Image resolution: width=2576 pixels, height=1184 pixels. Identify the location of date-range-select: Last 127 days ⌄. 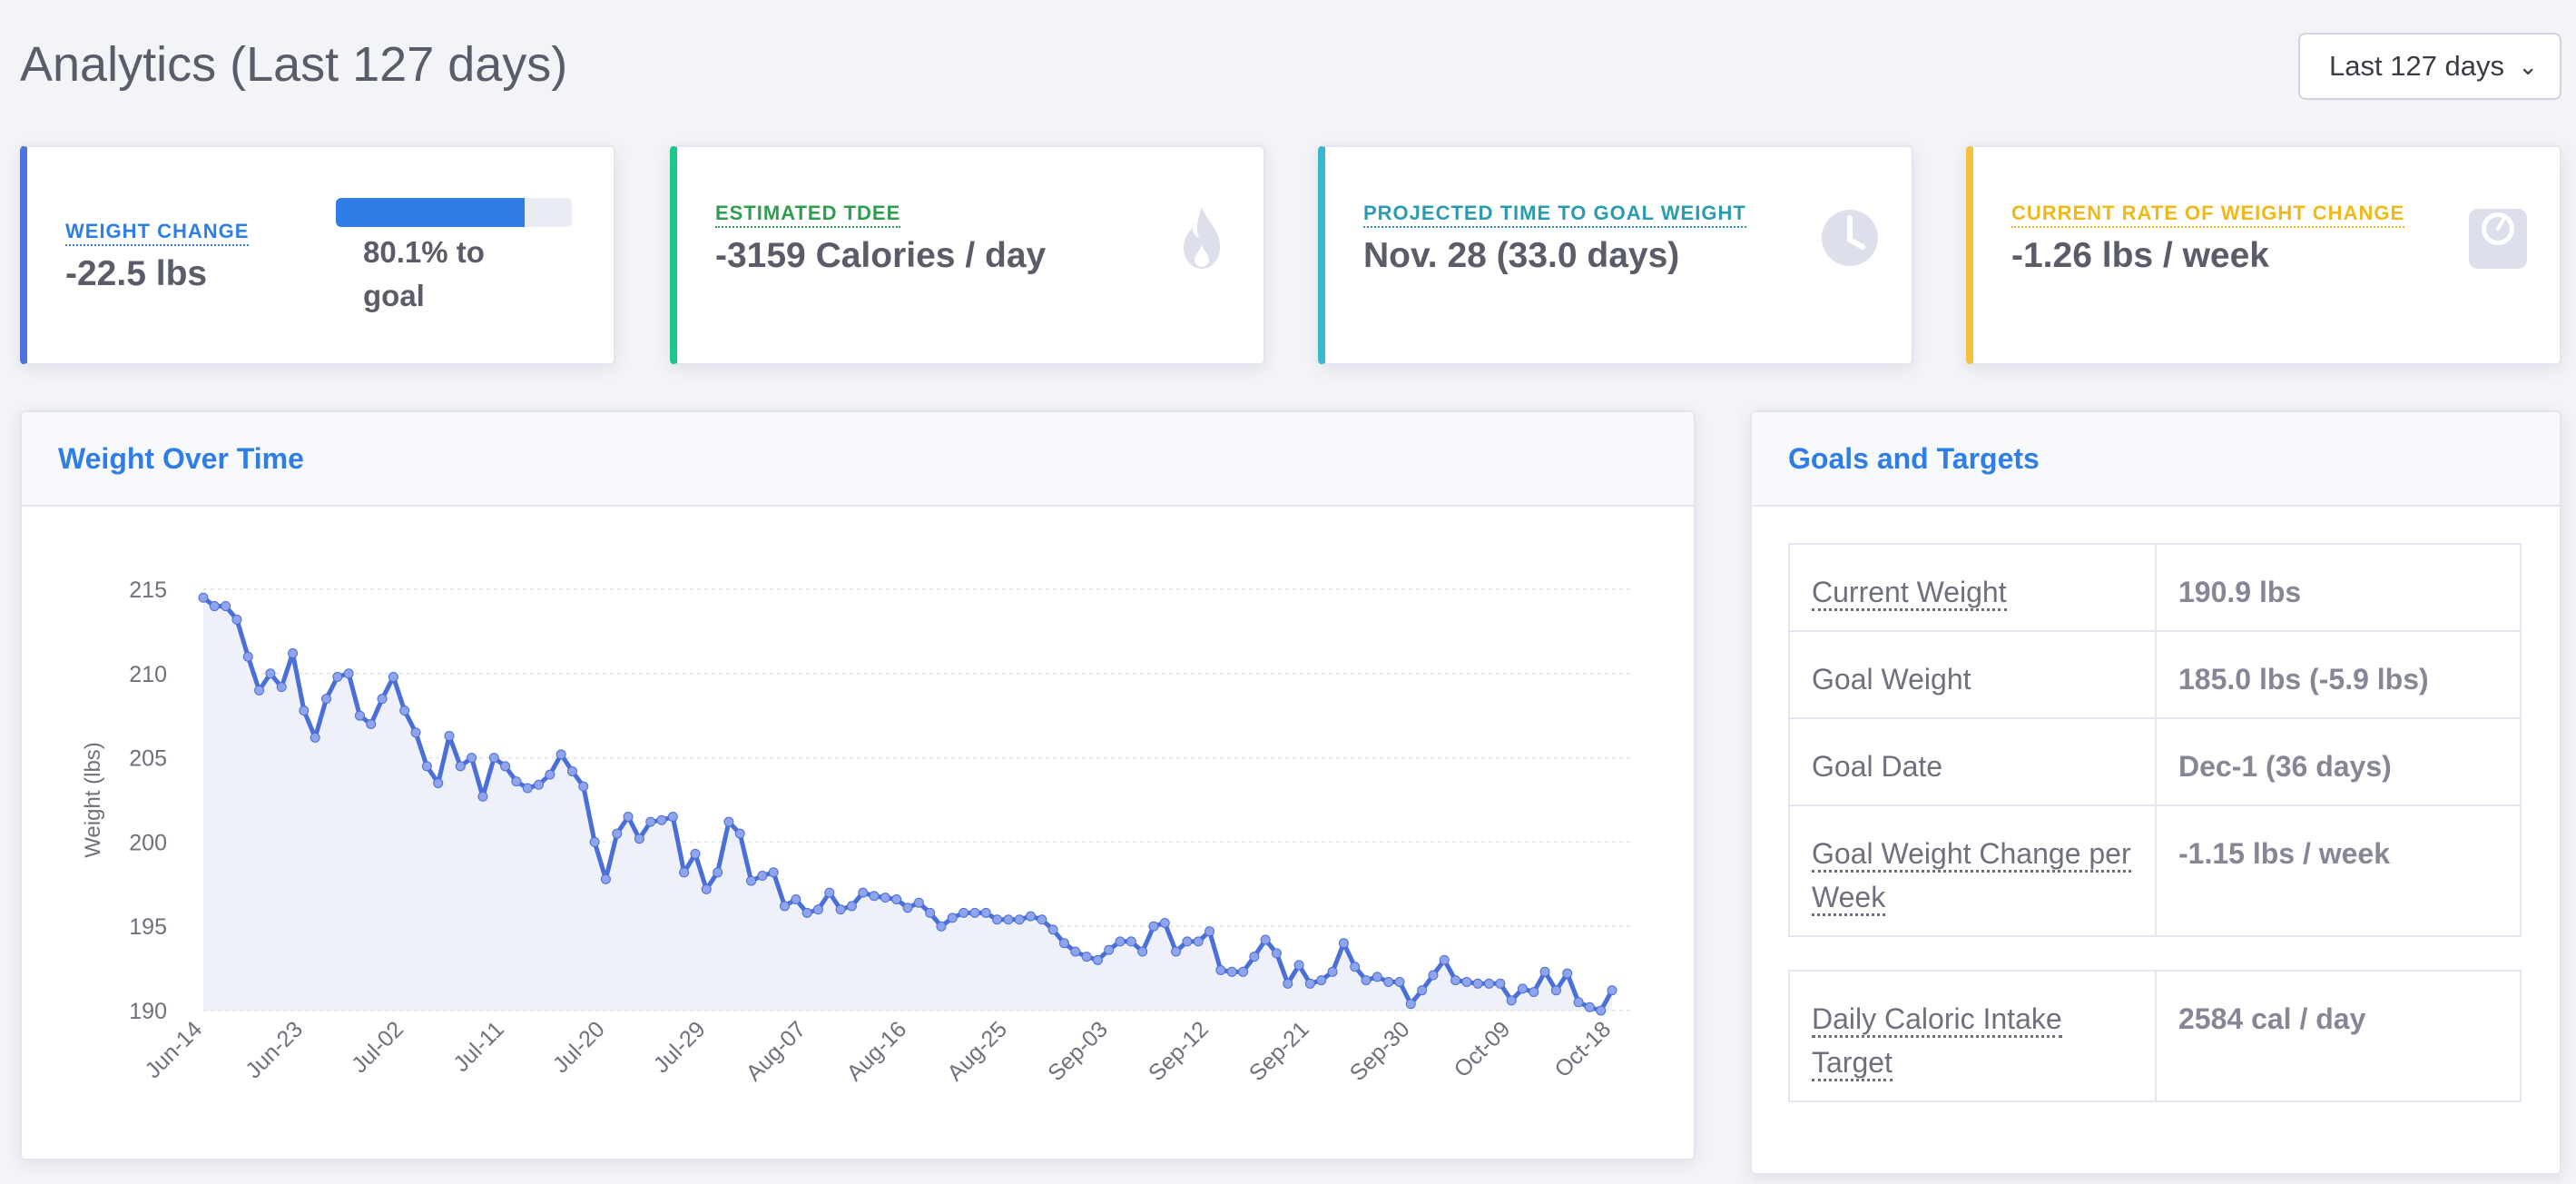
(2429, 66).